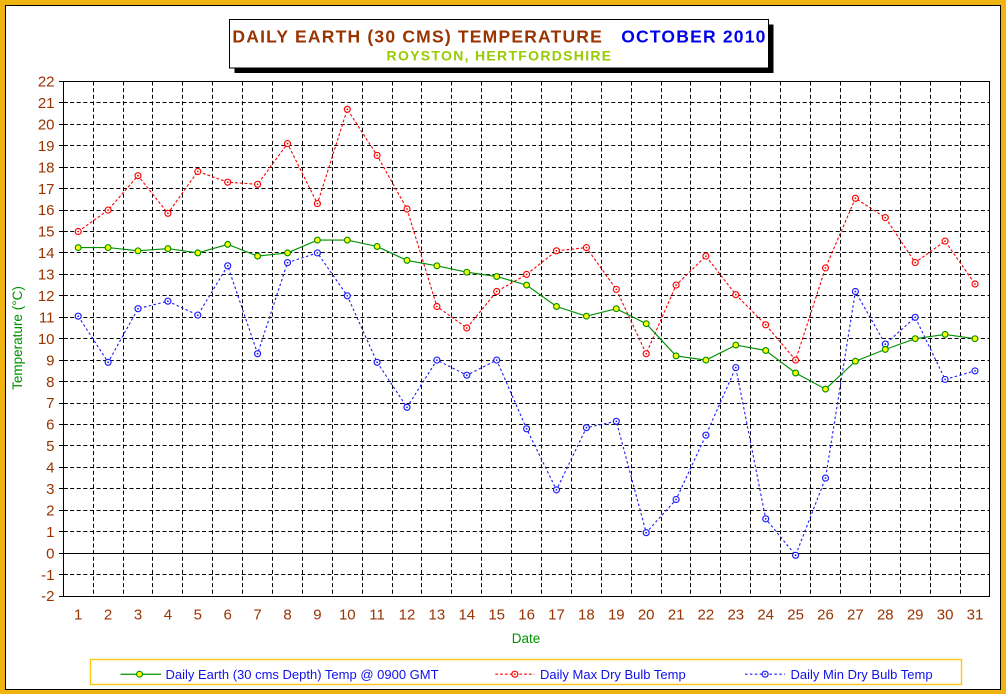 This screenshot has height=694, width=1006. What do you see at coordinates (526, 638) in the screenshot?
I see `svg-text: Date` at bounding box center [526, 638].